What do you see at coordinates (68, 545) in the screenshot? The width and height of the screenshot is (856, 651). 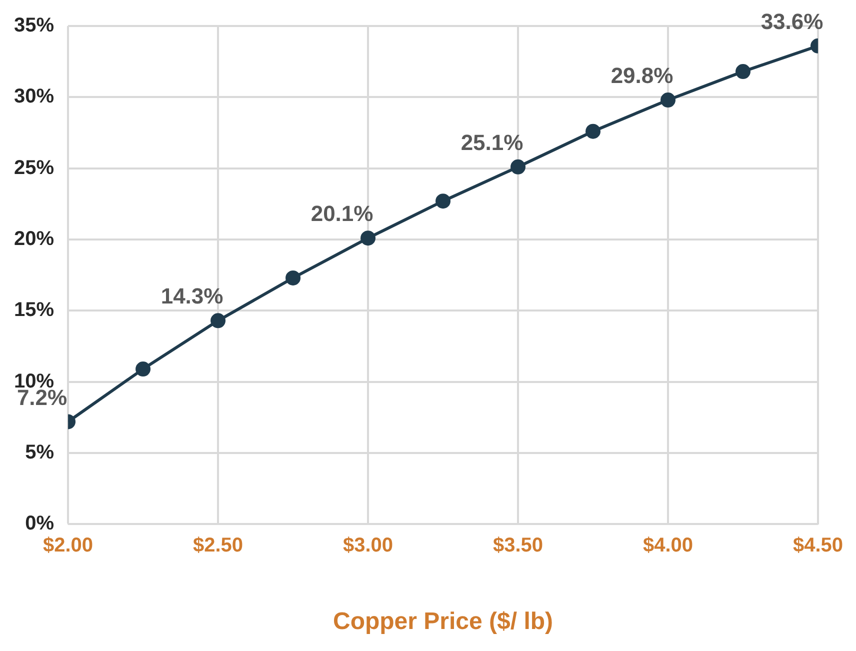 I see `x-tick-label: $2.00` at bounding box center [68, 545].